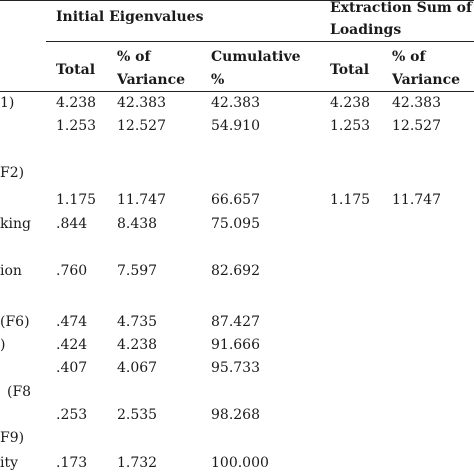 The image size is (474, 474). What do you see at coordinates (137, 271) in the screenshot?
I see `cell-initial-pct: 7.597` at bounding box center [137, 271].